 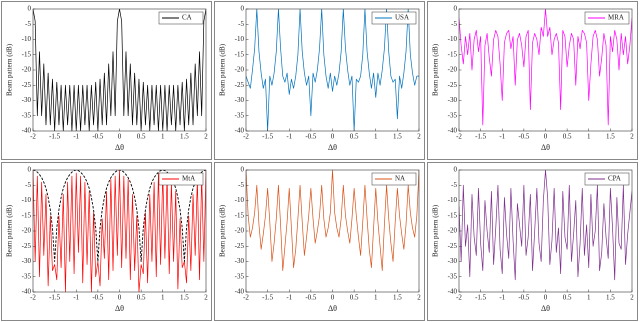 I want to click on legend: CPA, so click(x=607, y=179).